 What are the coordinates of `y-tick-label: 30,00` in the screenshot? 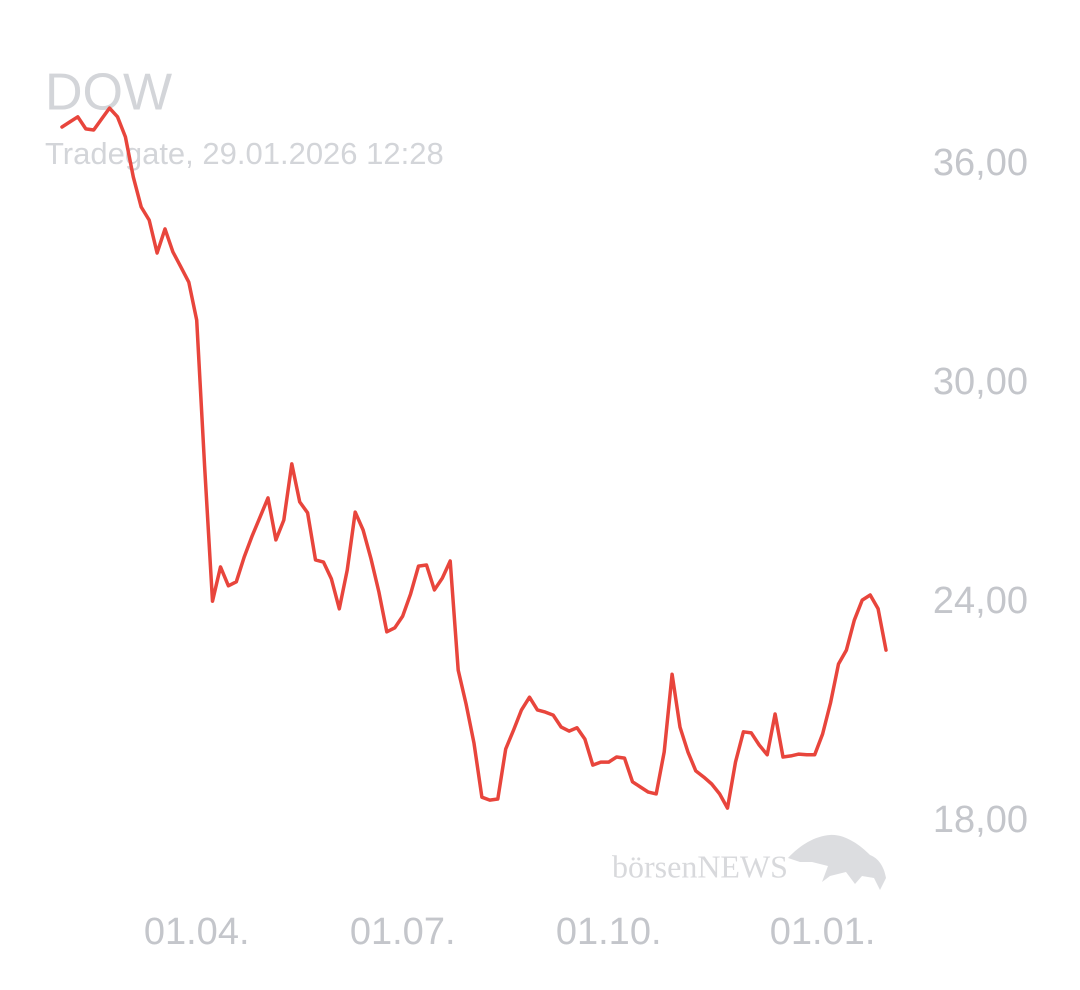 It's located at (980, 382).